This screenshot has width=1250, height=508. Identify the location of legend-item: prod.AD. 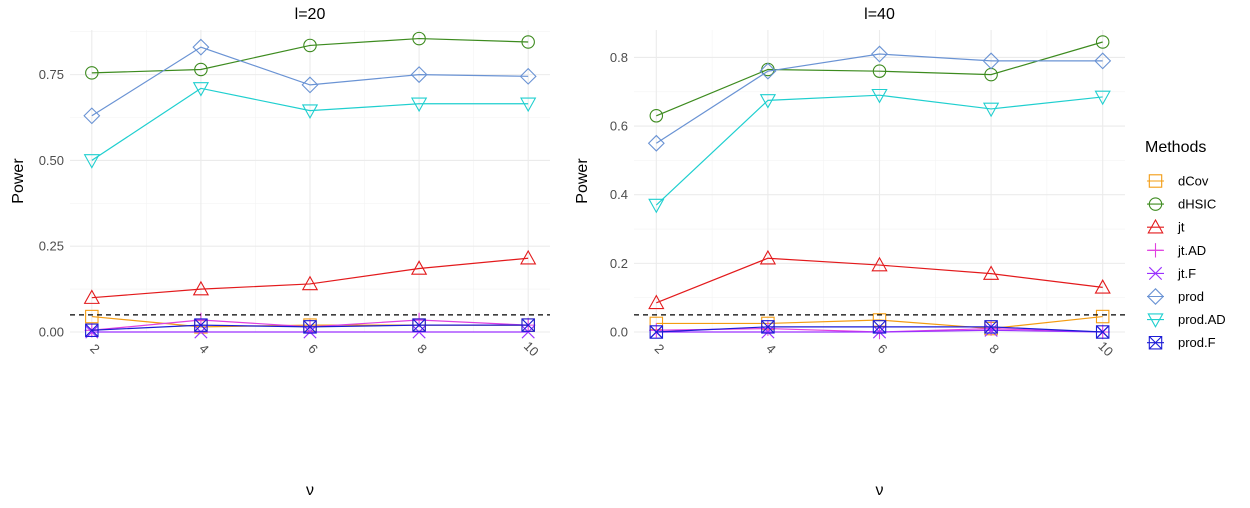
(1186, 320).